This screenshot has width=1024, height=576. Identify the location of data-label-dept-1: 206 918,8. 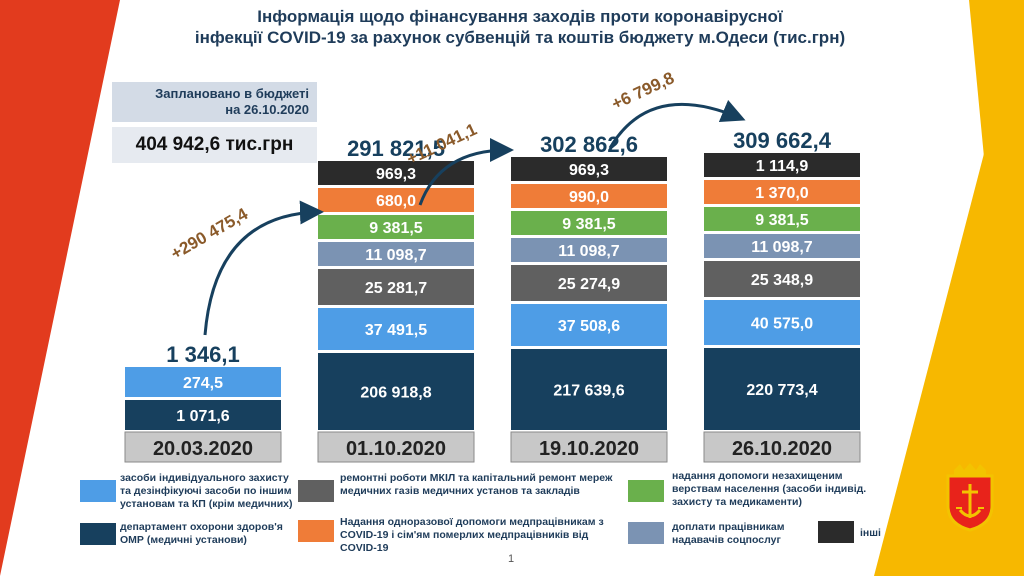
(395, 393).